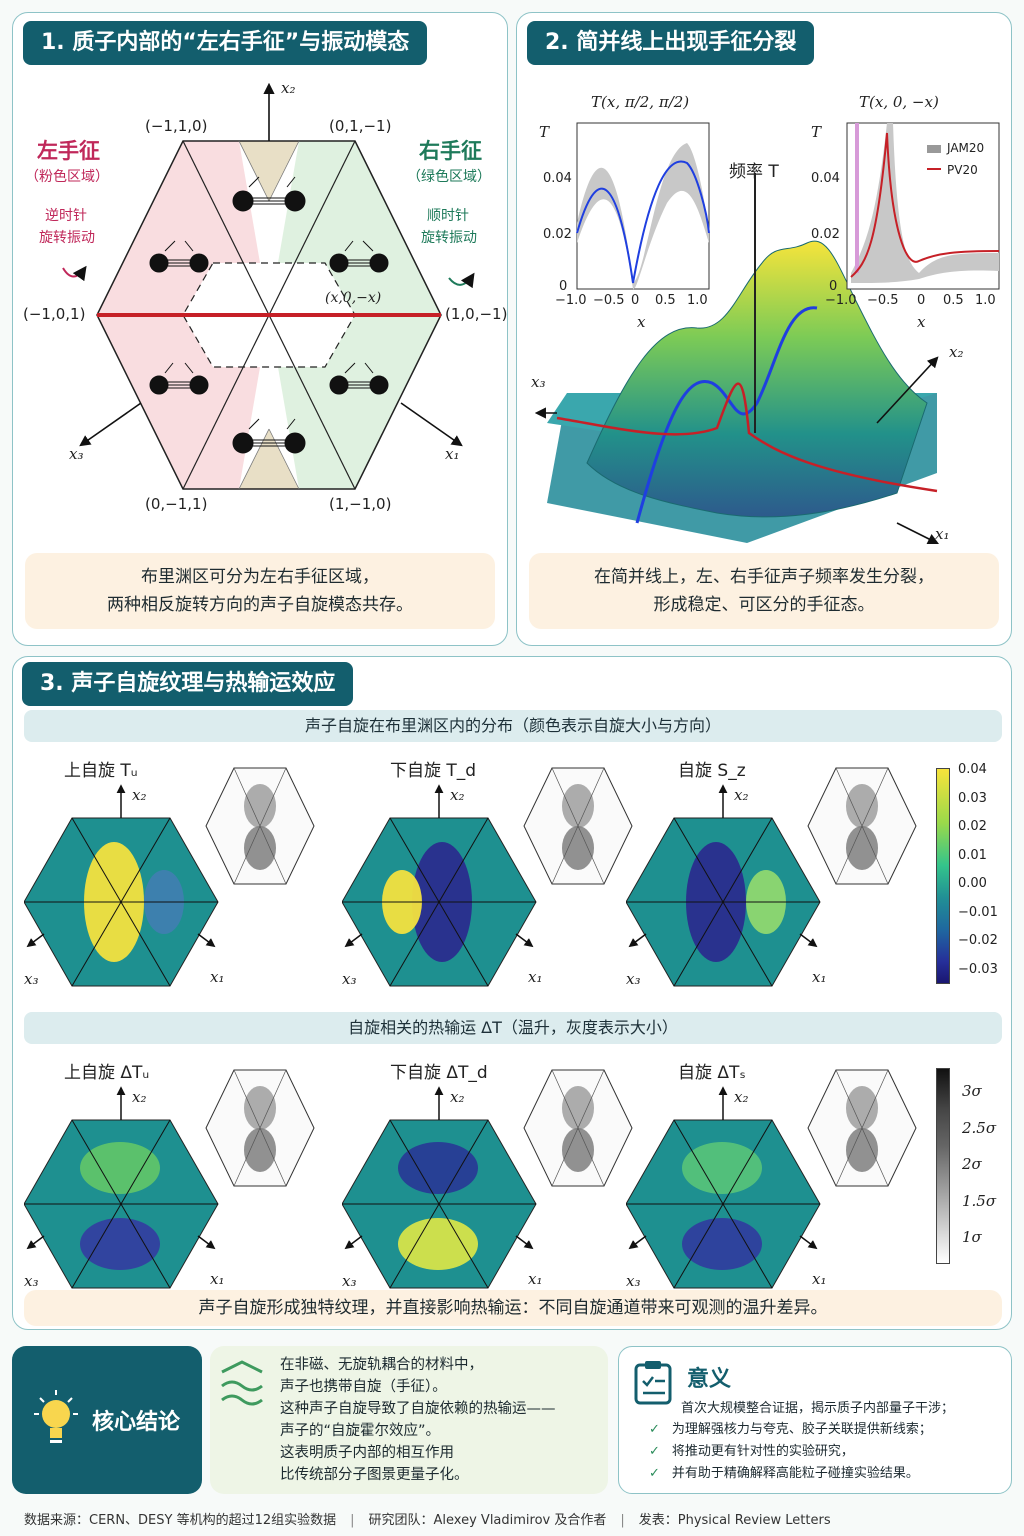  What do you see at coordinates (260, 591) in the screenshot?
I see `panel1-caption: 布里渊区可分为左右手征区域， 两种相反旋转方向的声子自旋模态共存。` at bounding box center [260, 591].